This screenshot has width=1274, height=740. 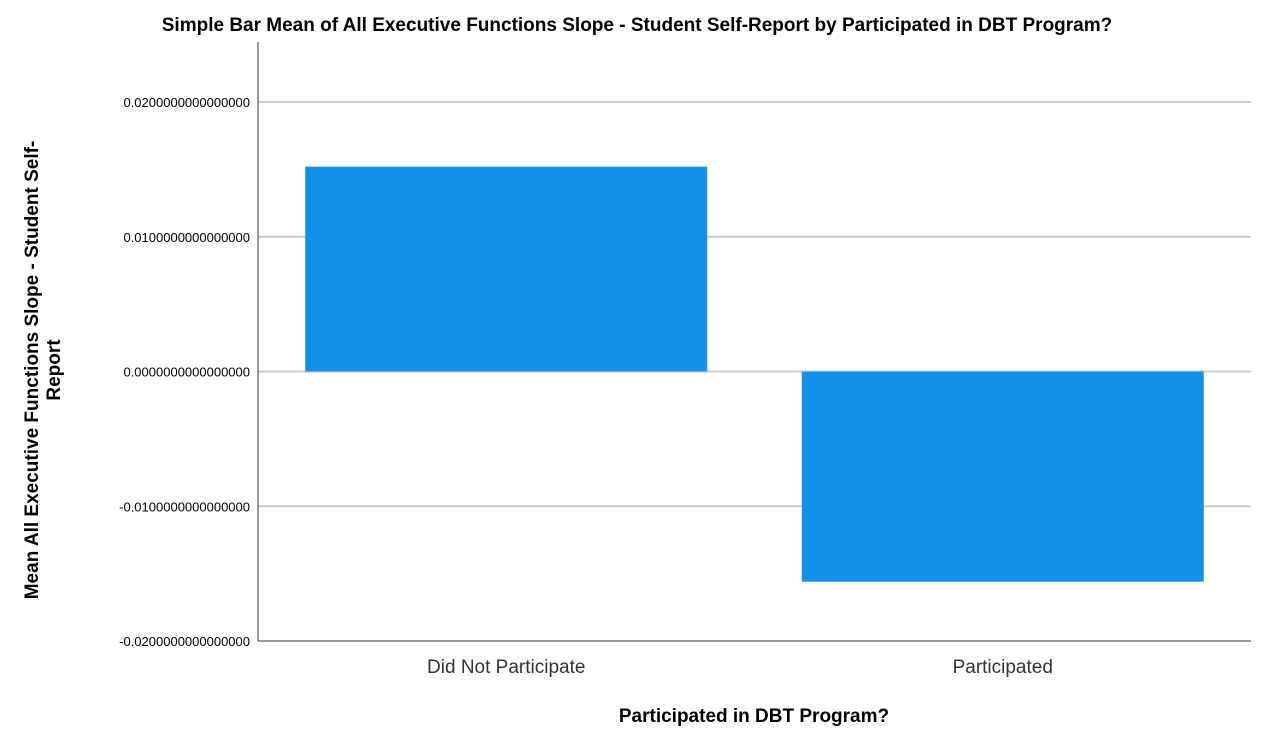 I want to click on y-tick-label: -0.0100000000000000, so click(x=184, y=506).